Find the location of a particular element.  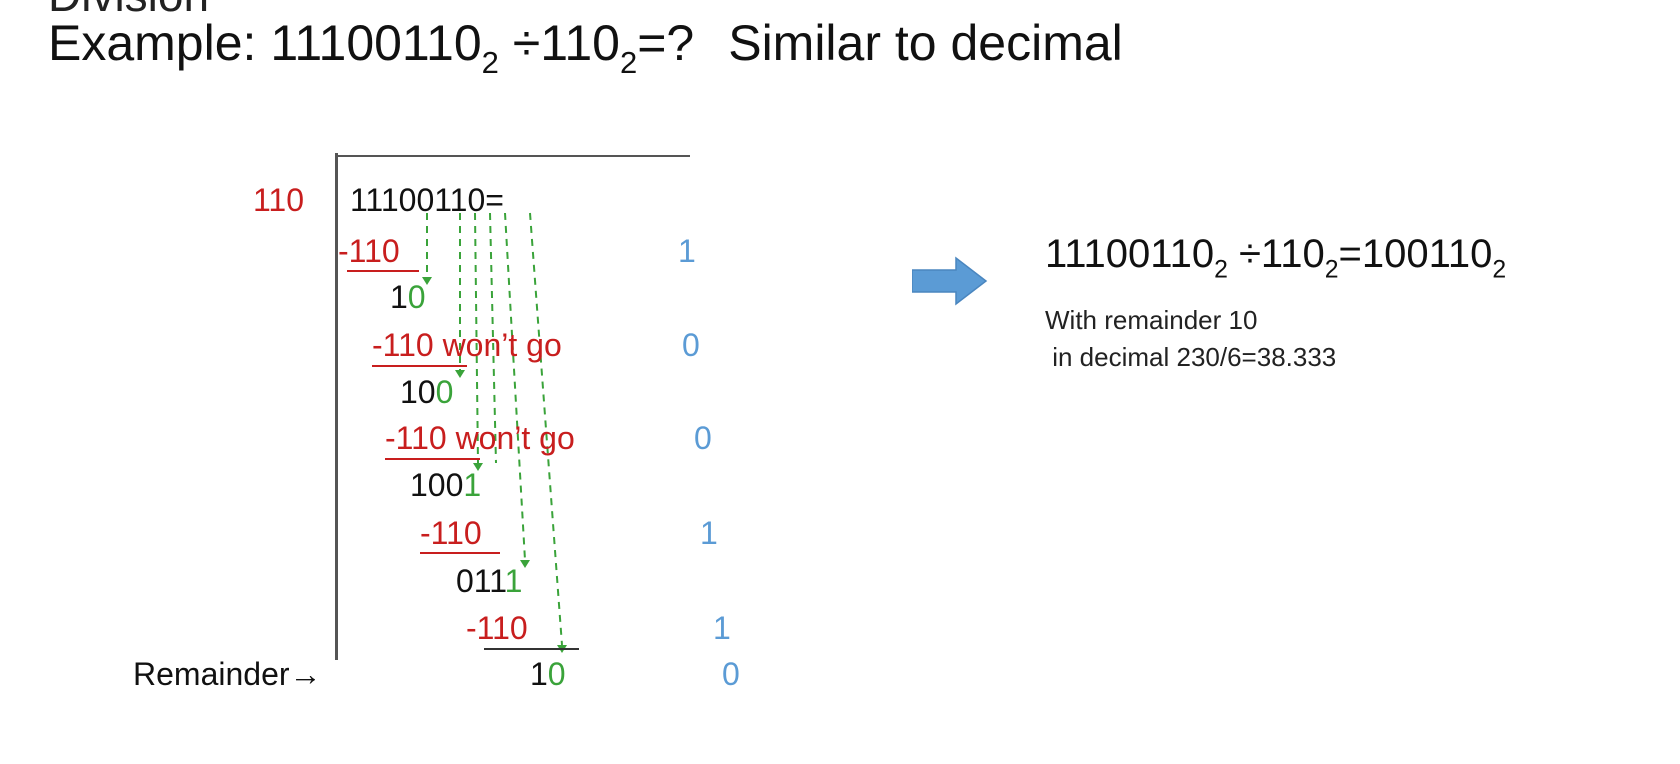

partial-3: 1001 is located at coordinates (445, 485).